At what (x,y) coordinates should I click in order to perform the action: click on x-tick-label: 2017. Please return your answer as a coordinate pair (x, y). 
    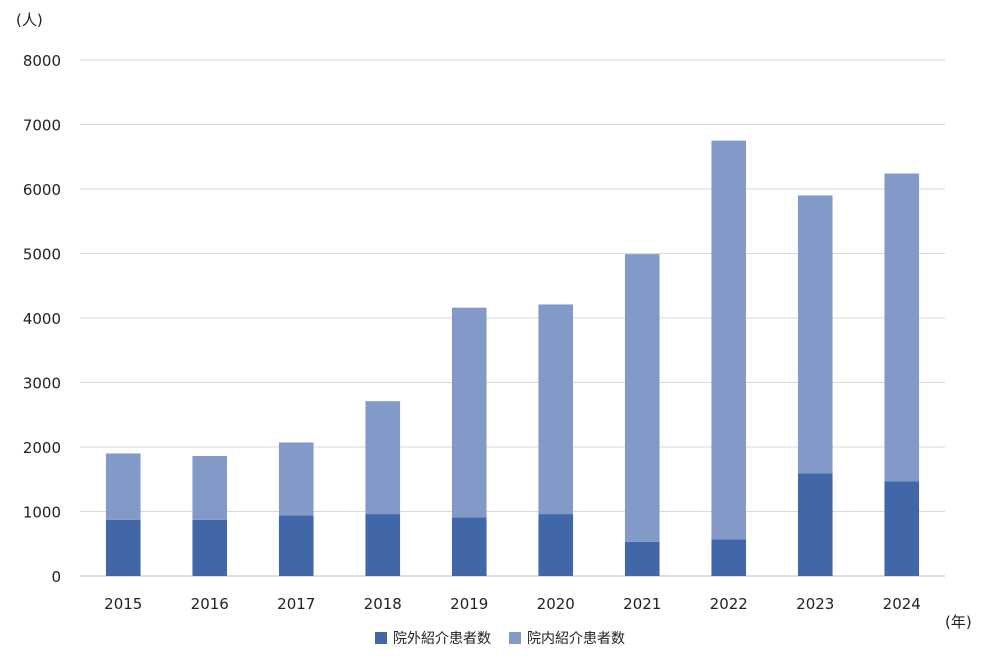
    Looking at the image, I should click on (296, 604).